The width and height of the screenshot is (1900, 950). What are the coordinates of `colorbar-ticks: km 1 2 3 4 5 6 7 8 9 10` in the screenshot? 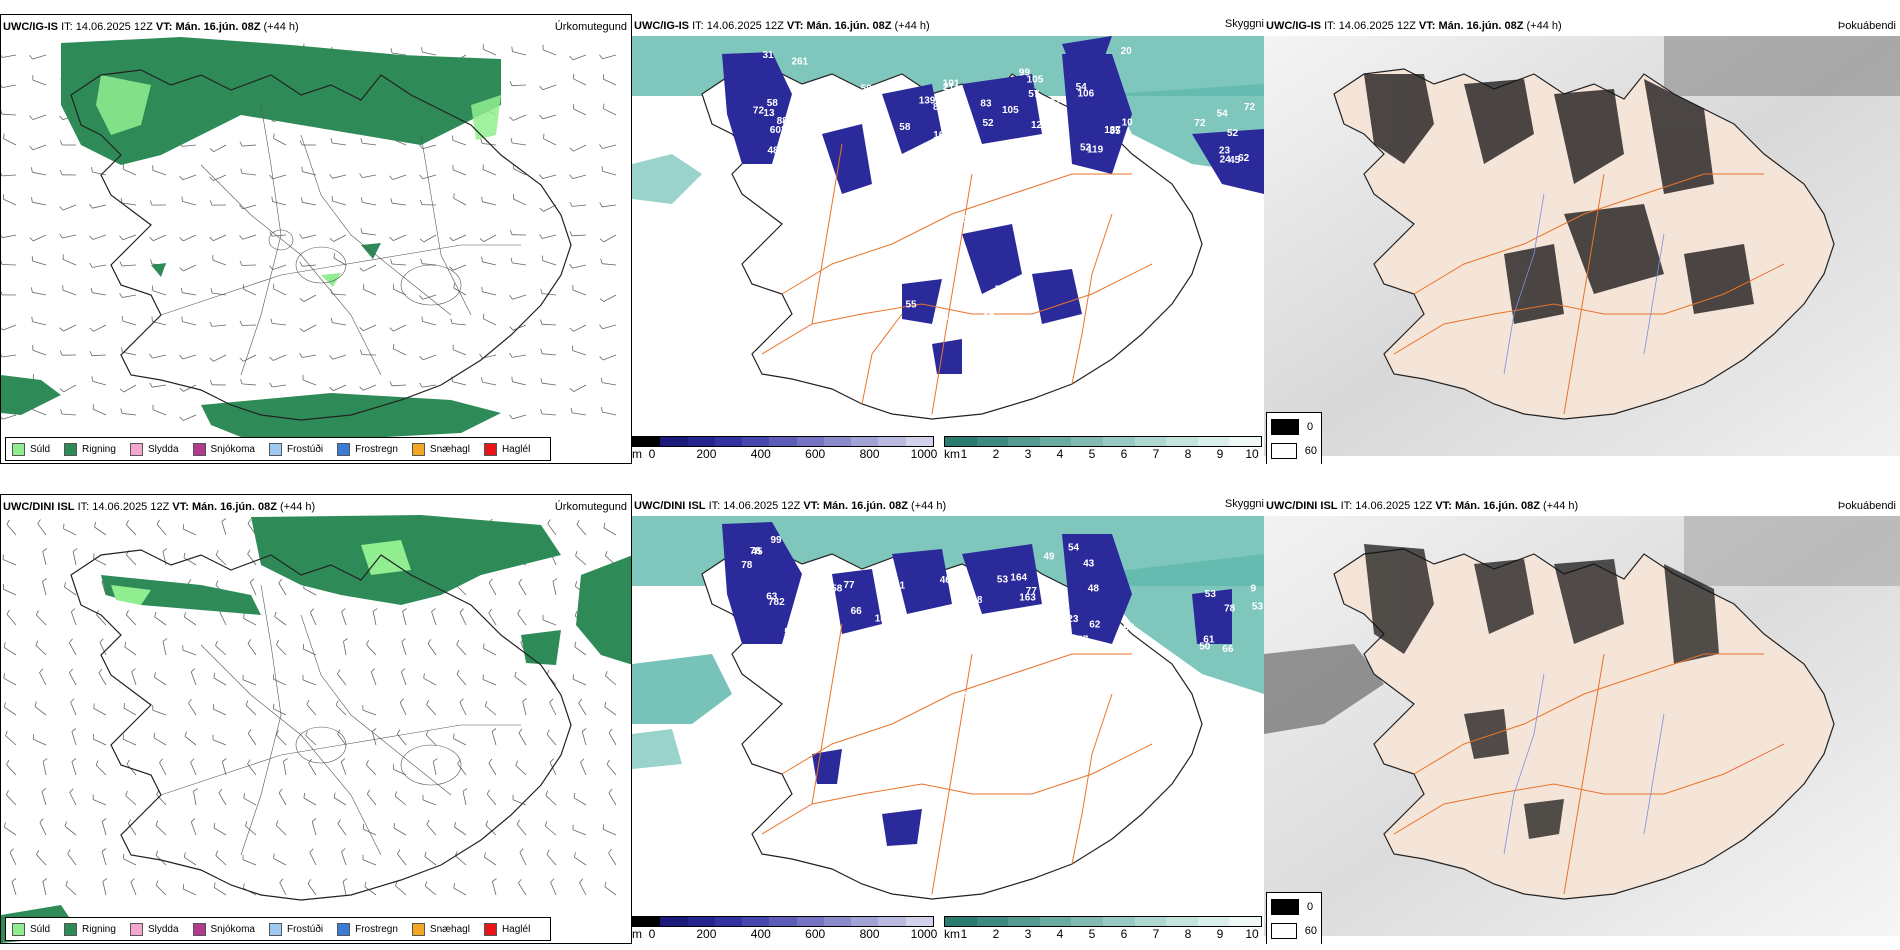 It's located at (1103, 454).